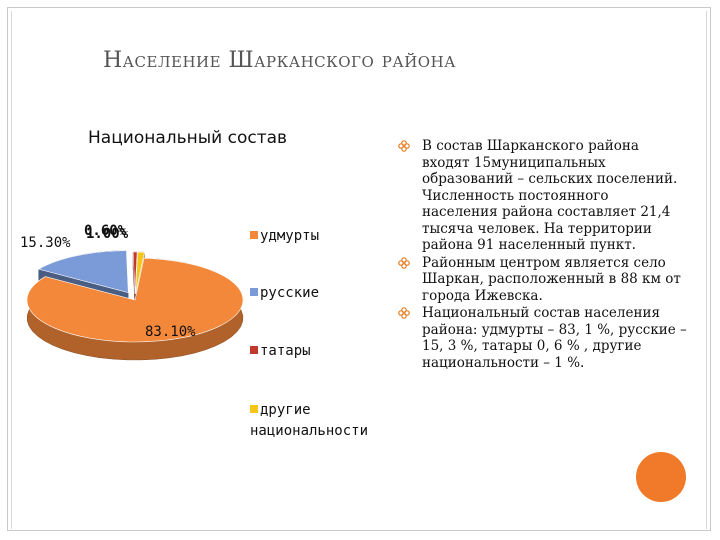 The image size is (720, 540). I want to click on data-label-russkie: 15.30%, so click(45, 243).